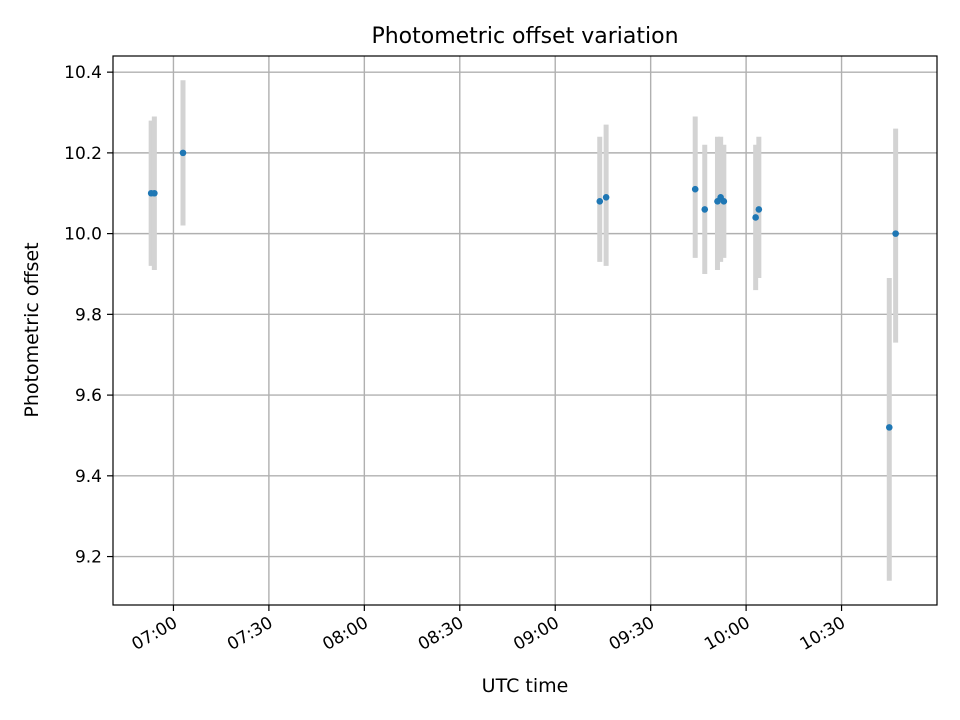  I want to click on y-tick-label: 10.2, so click(83, 154).